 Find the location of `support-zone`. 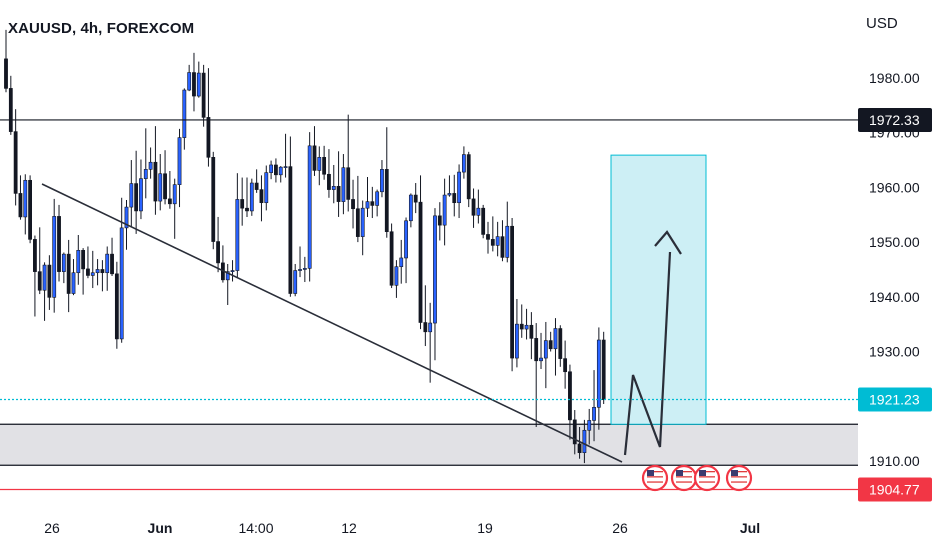

support-zone is located at coordinates (429, 445).